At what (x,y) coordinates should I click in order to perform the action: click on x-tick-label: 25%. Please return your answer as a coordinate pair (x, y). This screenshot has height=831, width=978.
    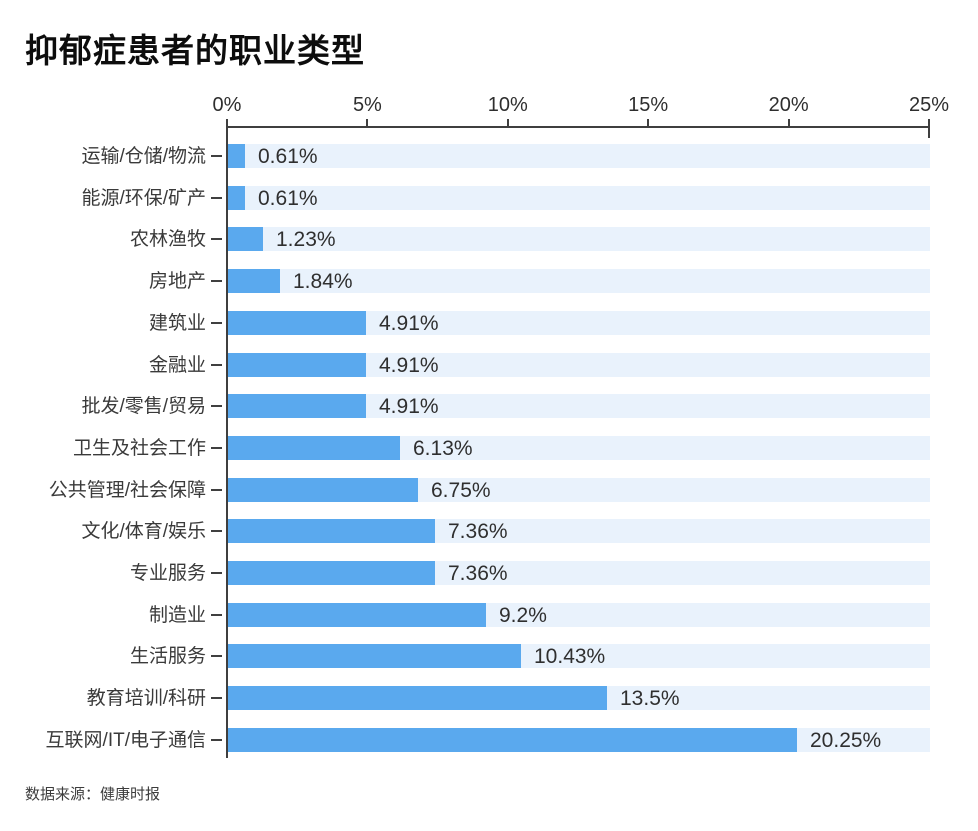
    Looking at the image, I should click on (929, 105).